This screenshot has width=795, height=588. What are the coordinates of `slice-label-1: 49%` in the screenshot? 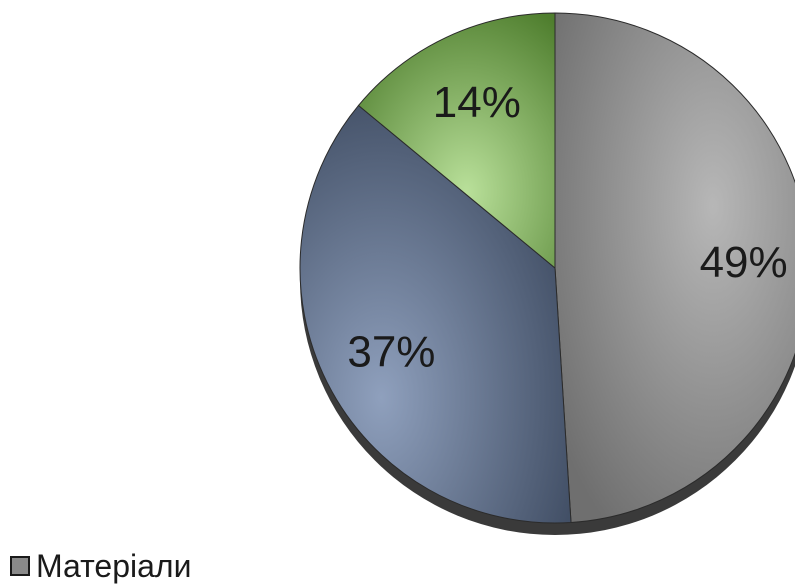 It's located at (744, 262).